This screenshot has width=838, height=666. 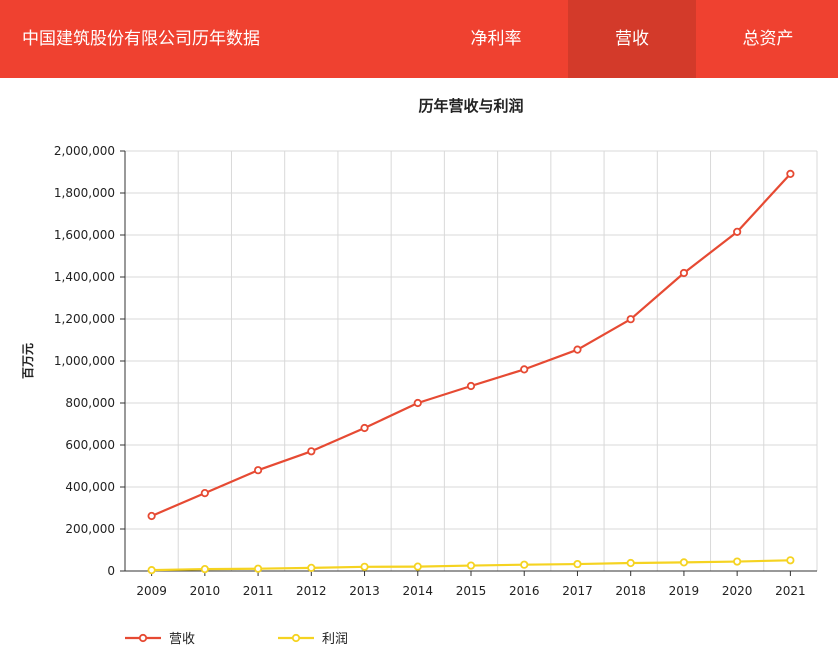 What do you see at coordinates (90, 529) in the screenshot?
I see `y-tick-label: 200,000` at bounding box center [90, 529].